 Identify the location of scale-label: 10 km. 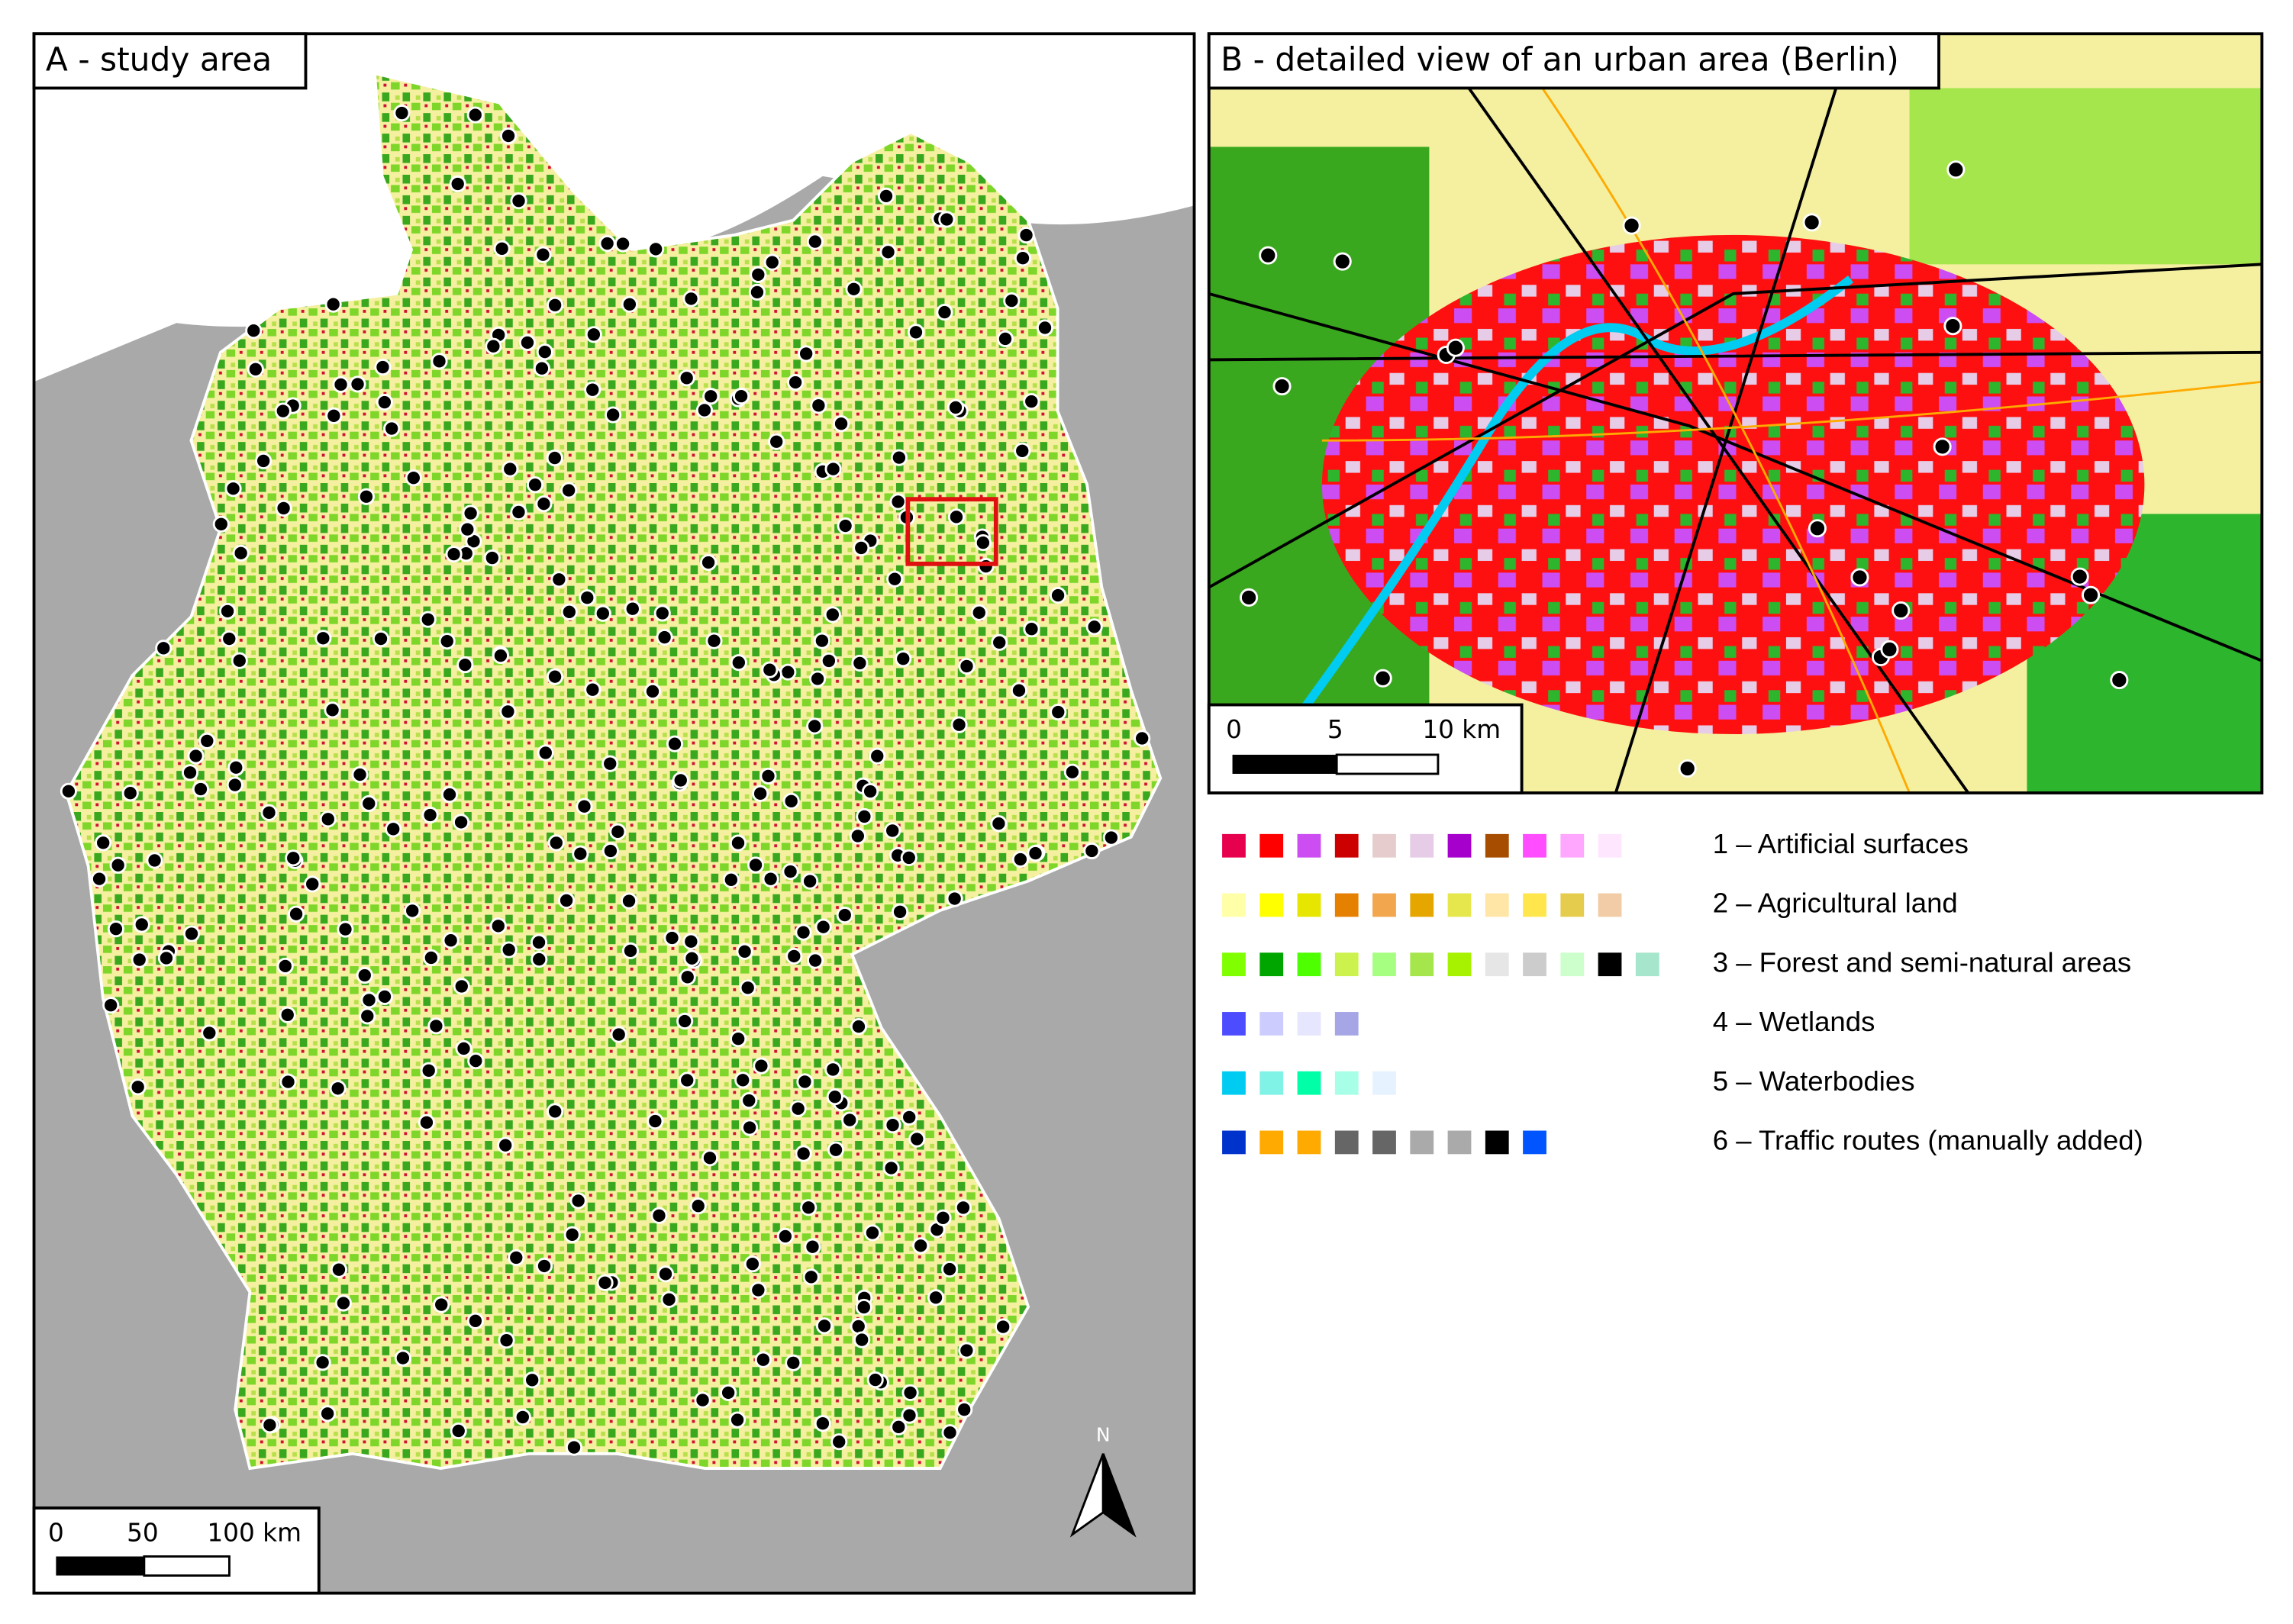
(1462, 729).